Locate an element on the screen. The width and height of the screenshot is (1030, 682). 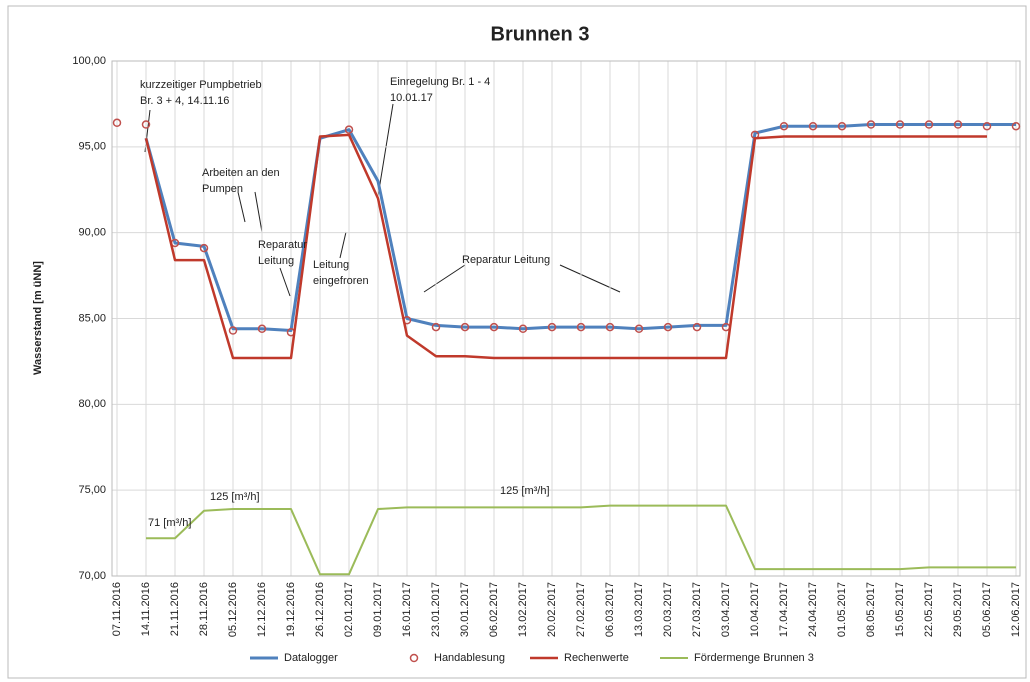
annotation: Reparatur Leitung is located at coordinates (506, 260).